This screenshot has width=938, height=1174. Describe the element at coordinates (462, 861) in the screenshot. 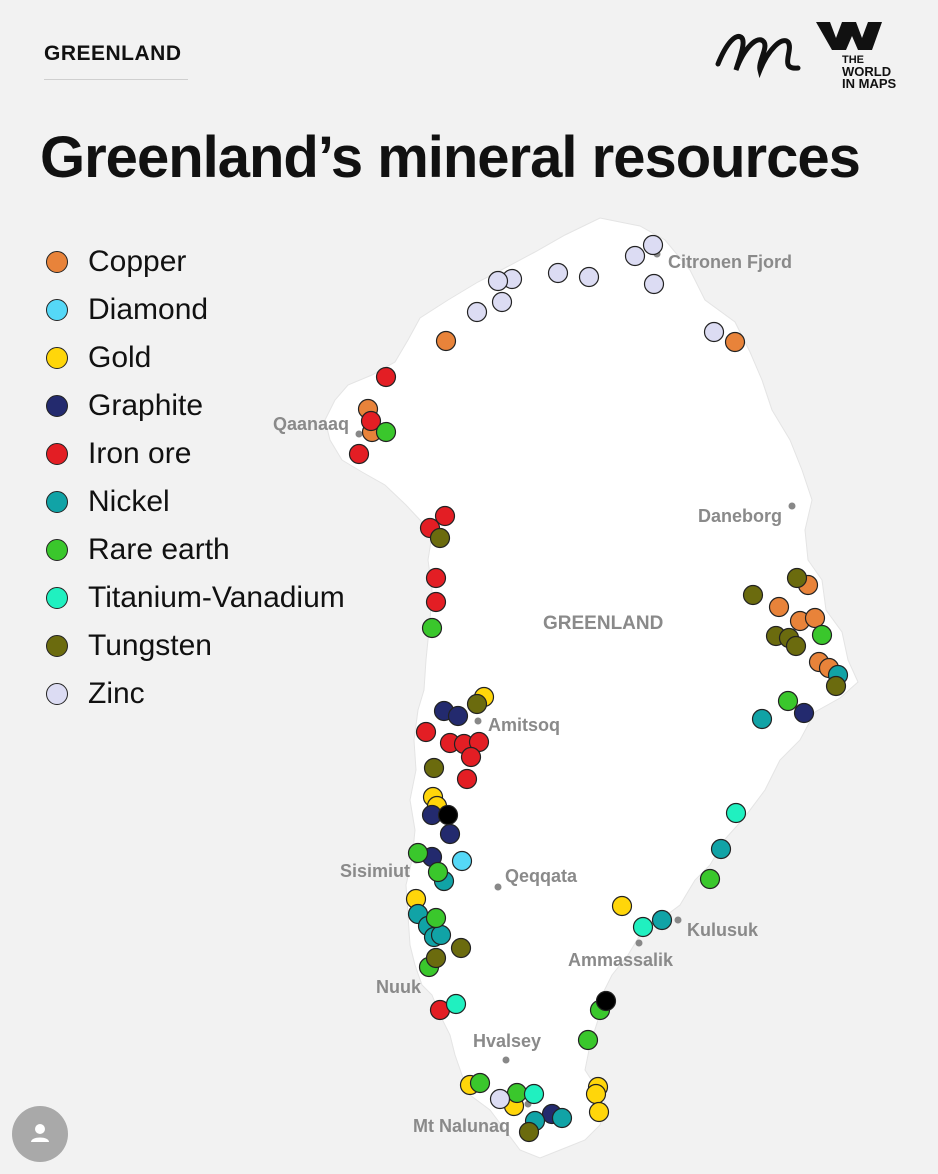

I see `deposit-marker-diamond` at that location.